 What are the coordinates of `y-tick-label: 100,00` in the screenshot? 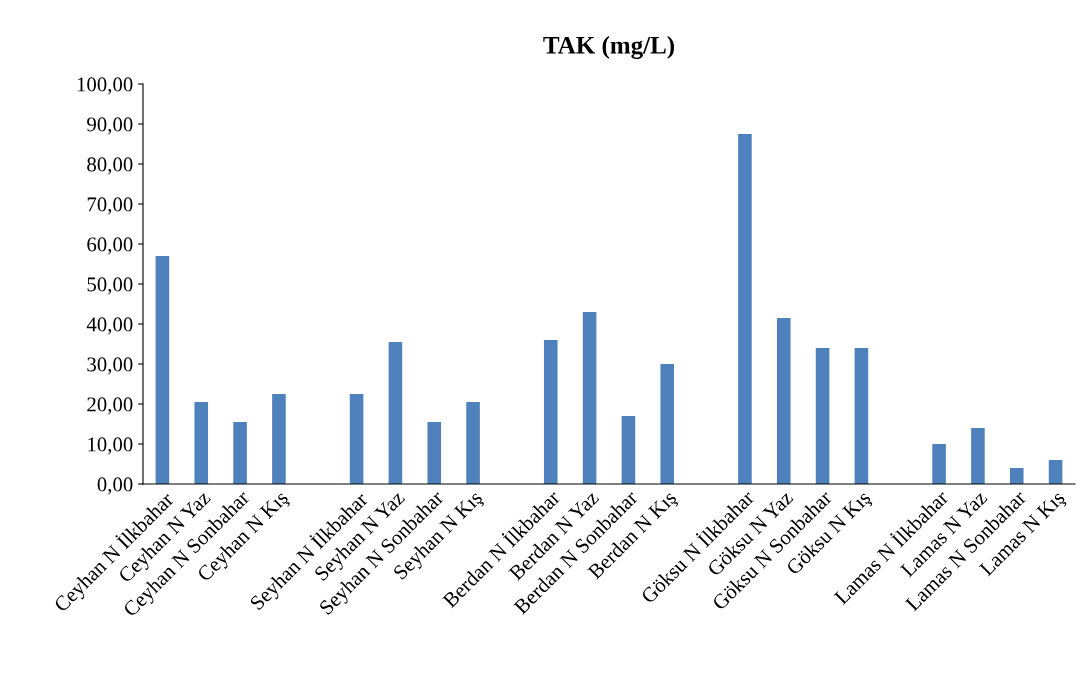 It's located at (105, 86).